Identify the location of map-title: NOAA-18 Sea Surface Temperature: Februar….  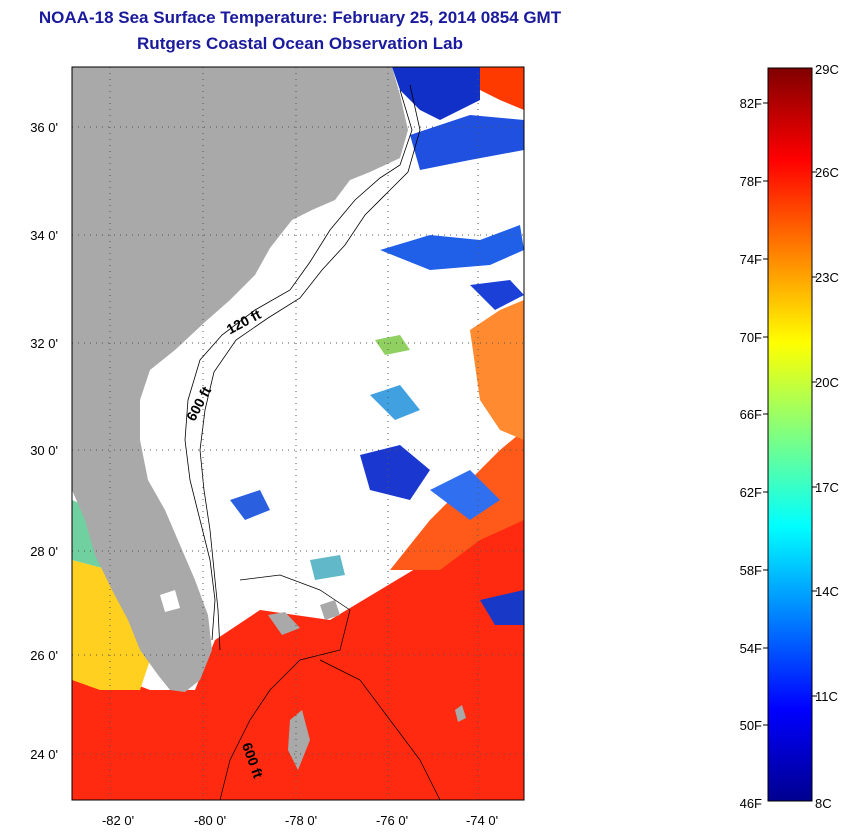
(300, 17).